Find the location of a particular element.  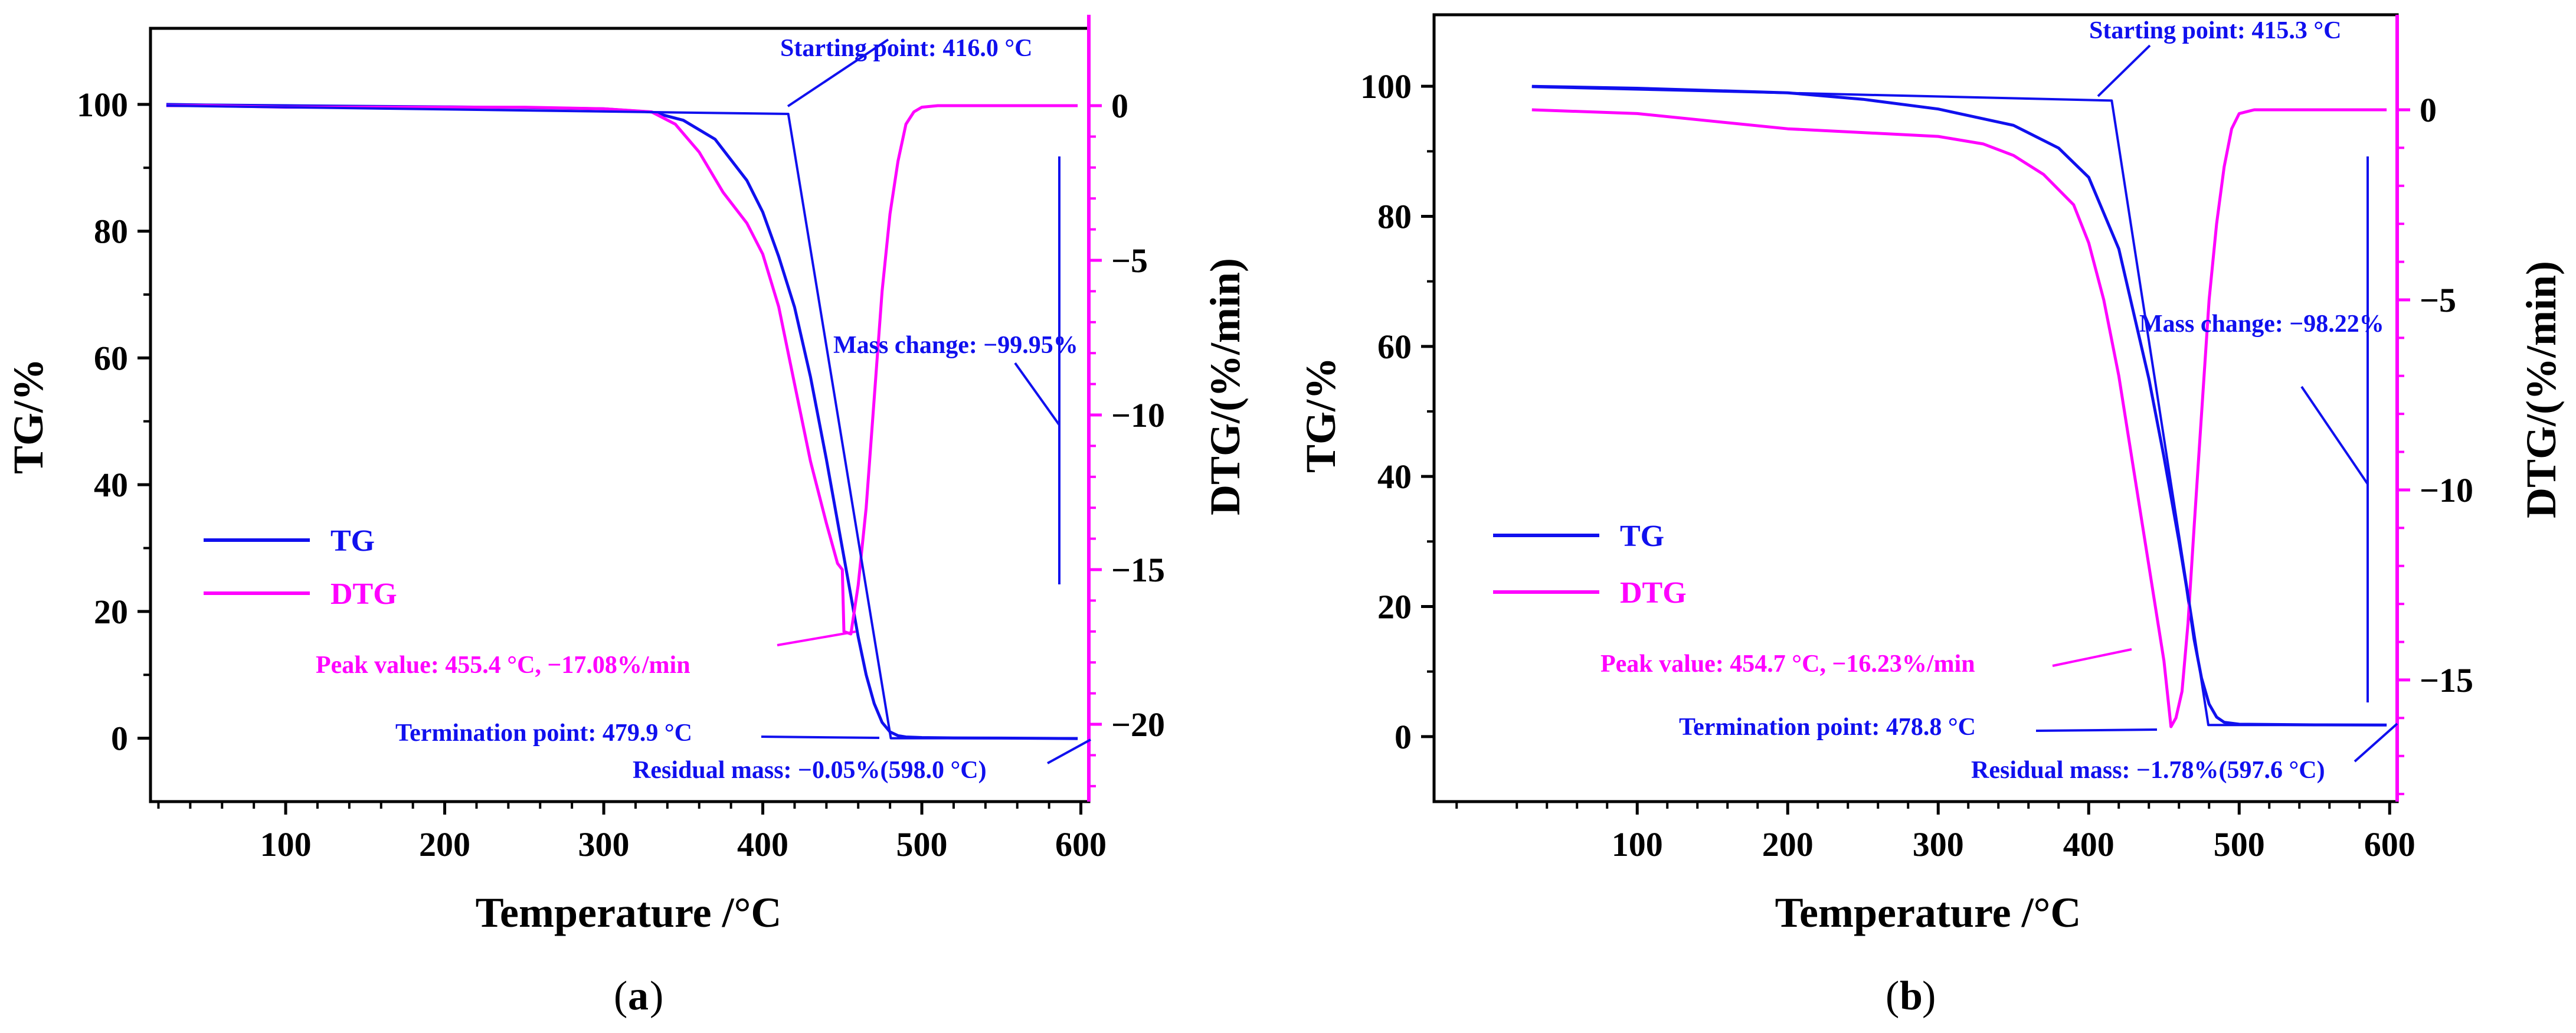

panel-a-legend: TG DTG is located at coordinates (301, 568).